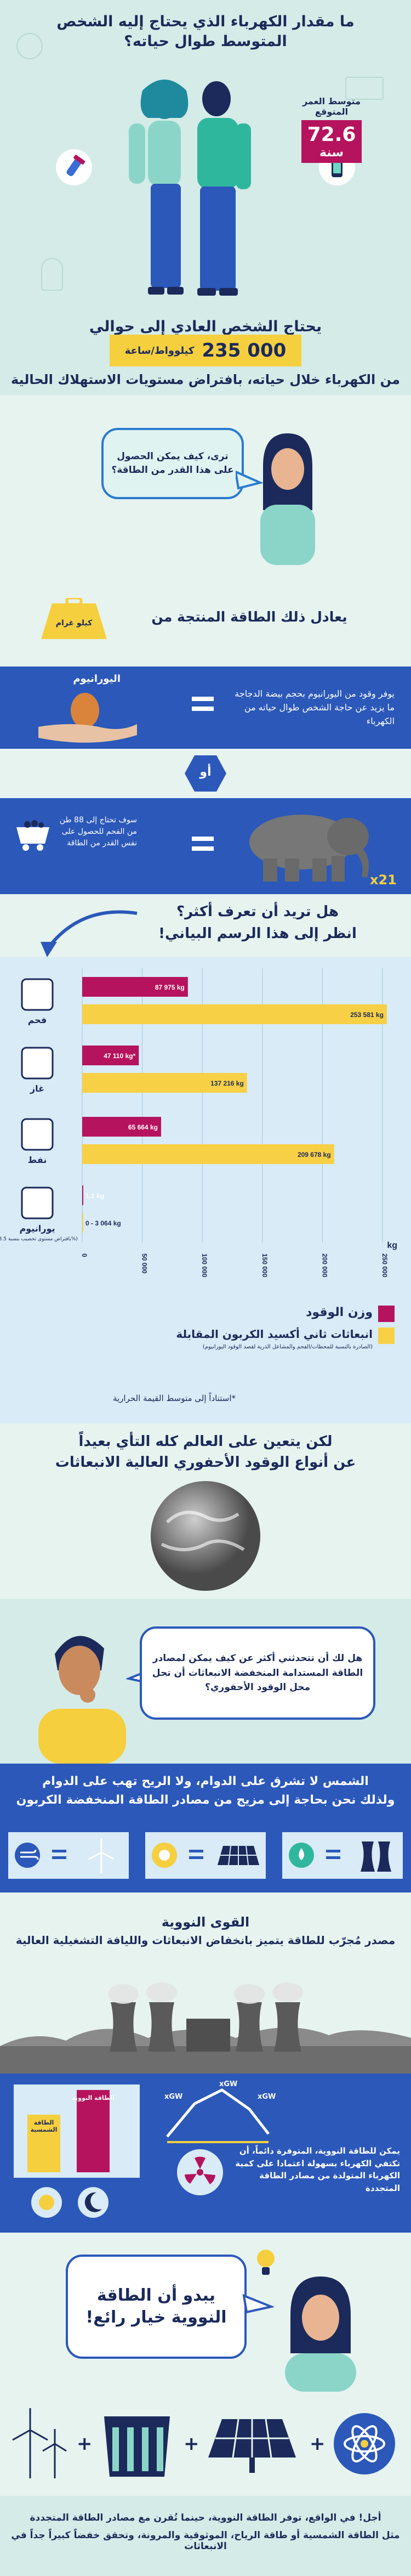 This screenshot has height=2576, width=411. I want to click on equivalent-section: كيلو غرام يعادل ذلك الطاقة المنتجة من, so click(206, 623).